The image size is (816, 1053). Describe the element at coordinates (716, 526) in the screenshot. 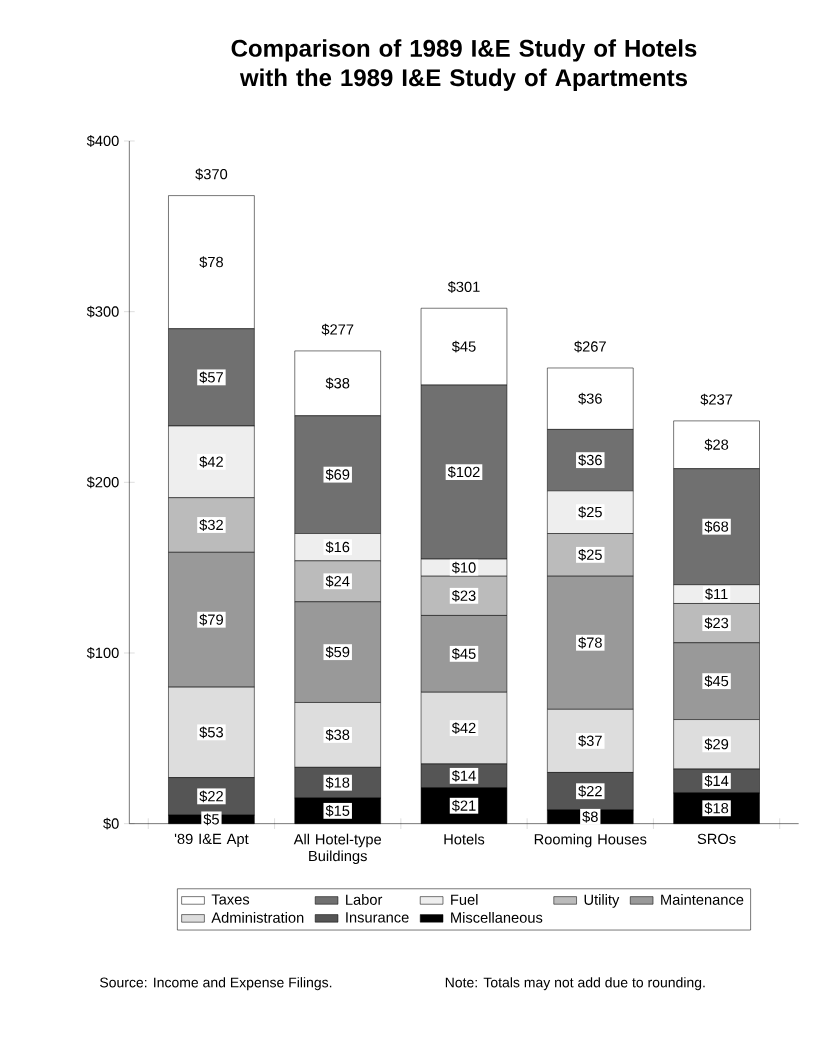

I see `data-label: $68` at that location.